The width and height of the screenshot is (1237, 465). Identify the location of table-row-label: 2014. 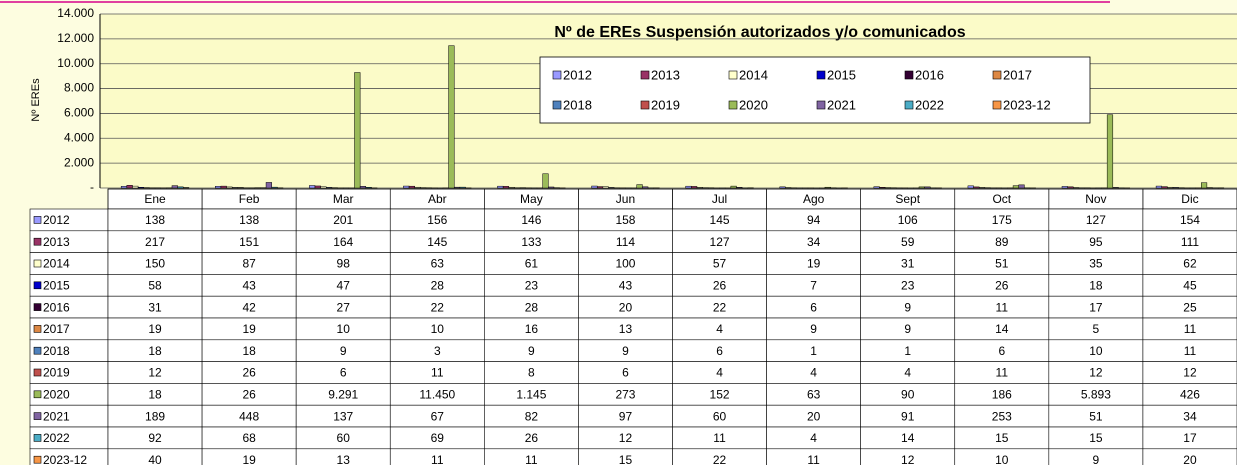
(56, 264).